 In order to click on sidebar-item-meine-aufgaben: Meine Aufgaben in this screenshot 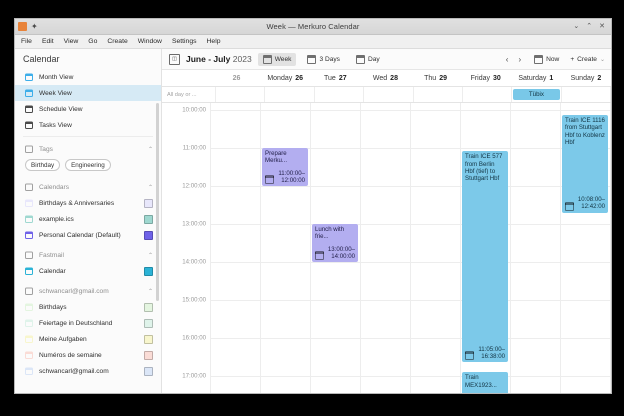, I will do `click(88, 339)`.